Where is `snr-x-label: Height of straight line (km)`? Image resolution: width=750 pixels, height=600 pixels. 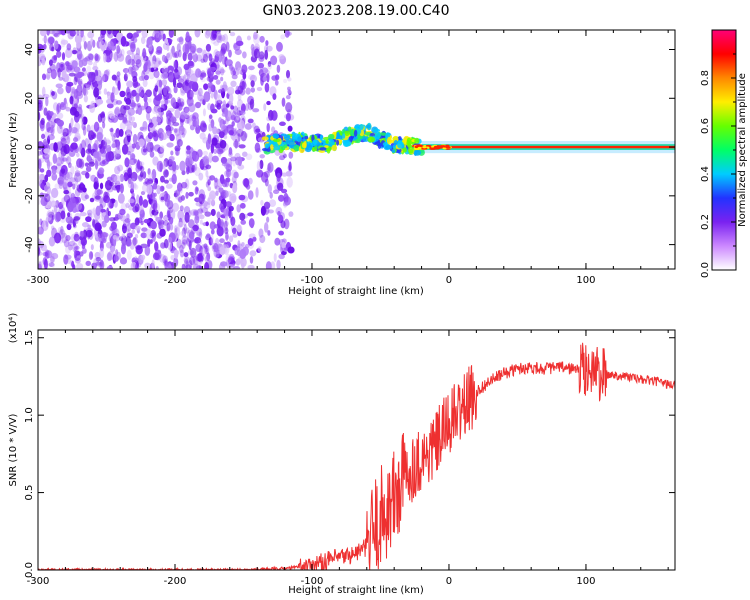
snr-x-label: Height of straight line (km) is located at coordinates (356, 590).